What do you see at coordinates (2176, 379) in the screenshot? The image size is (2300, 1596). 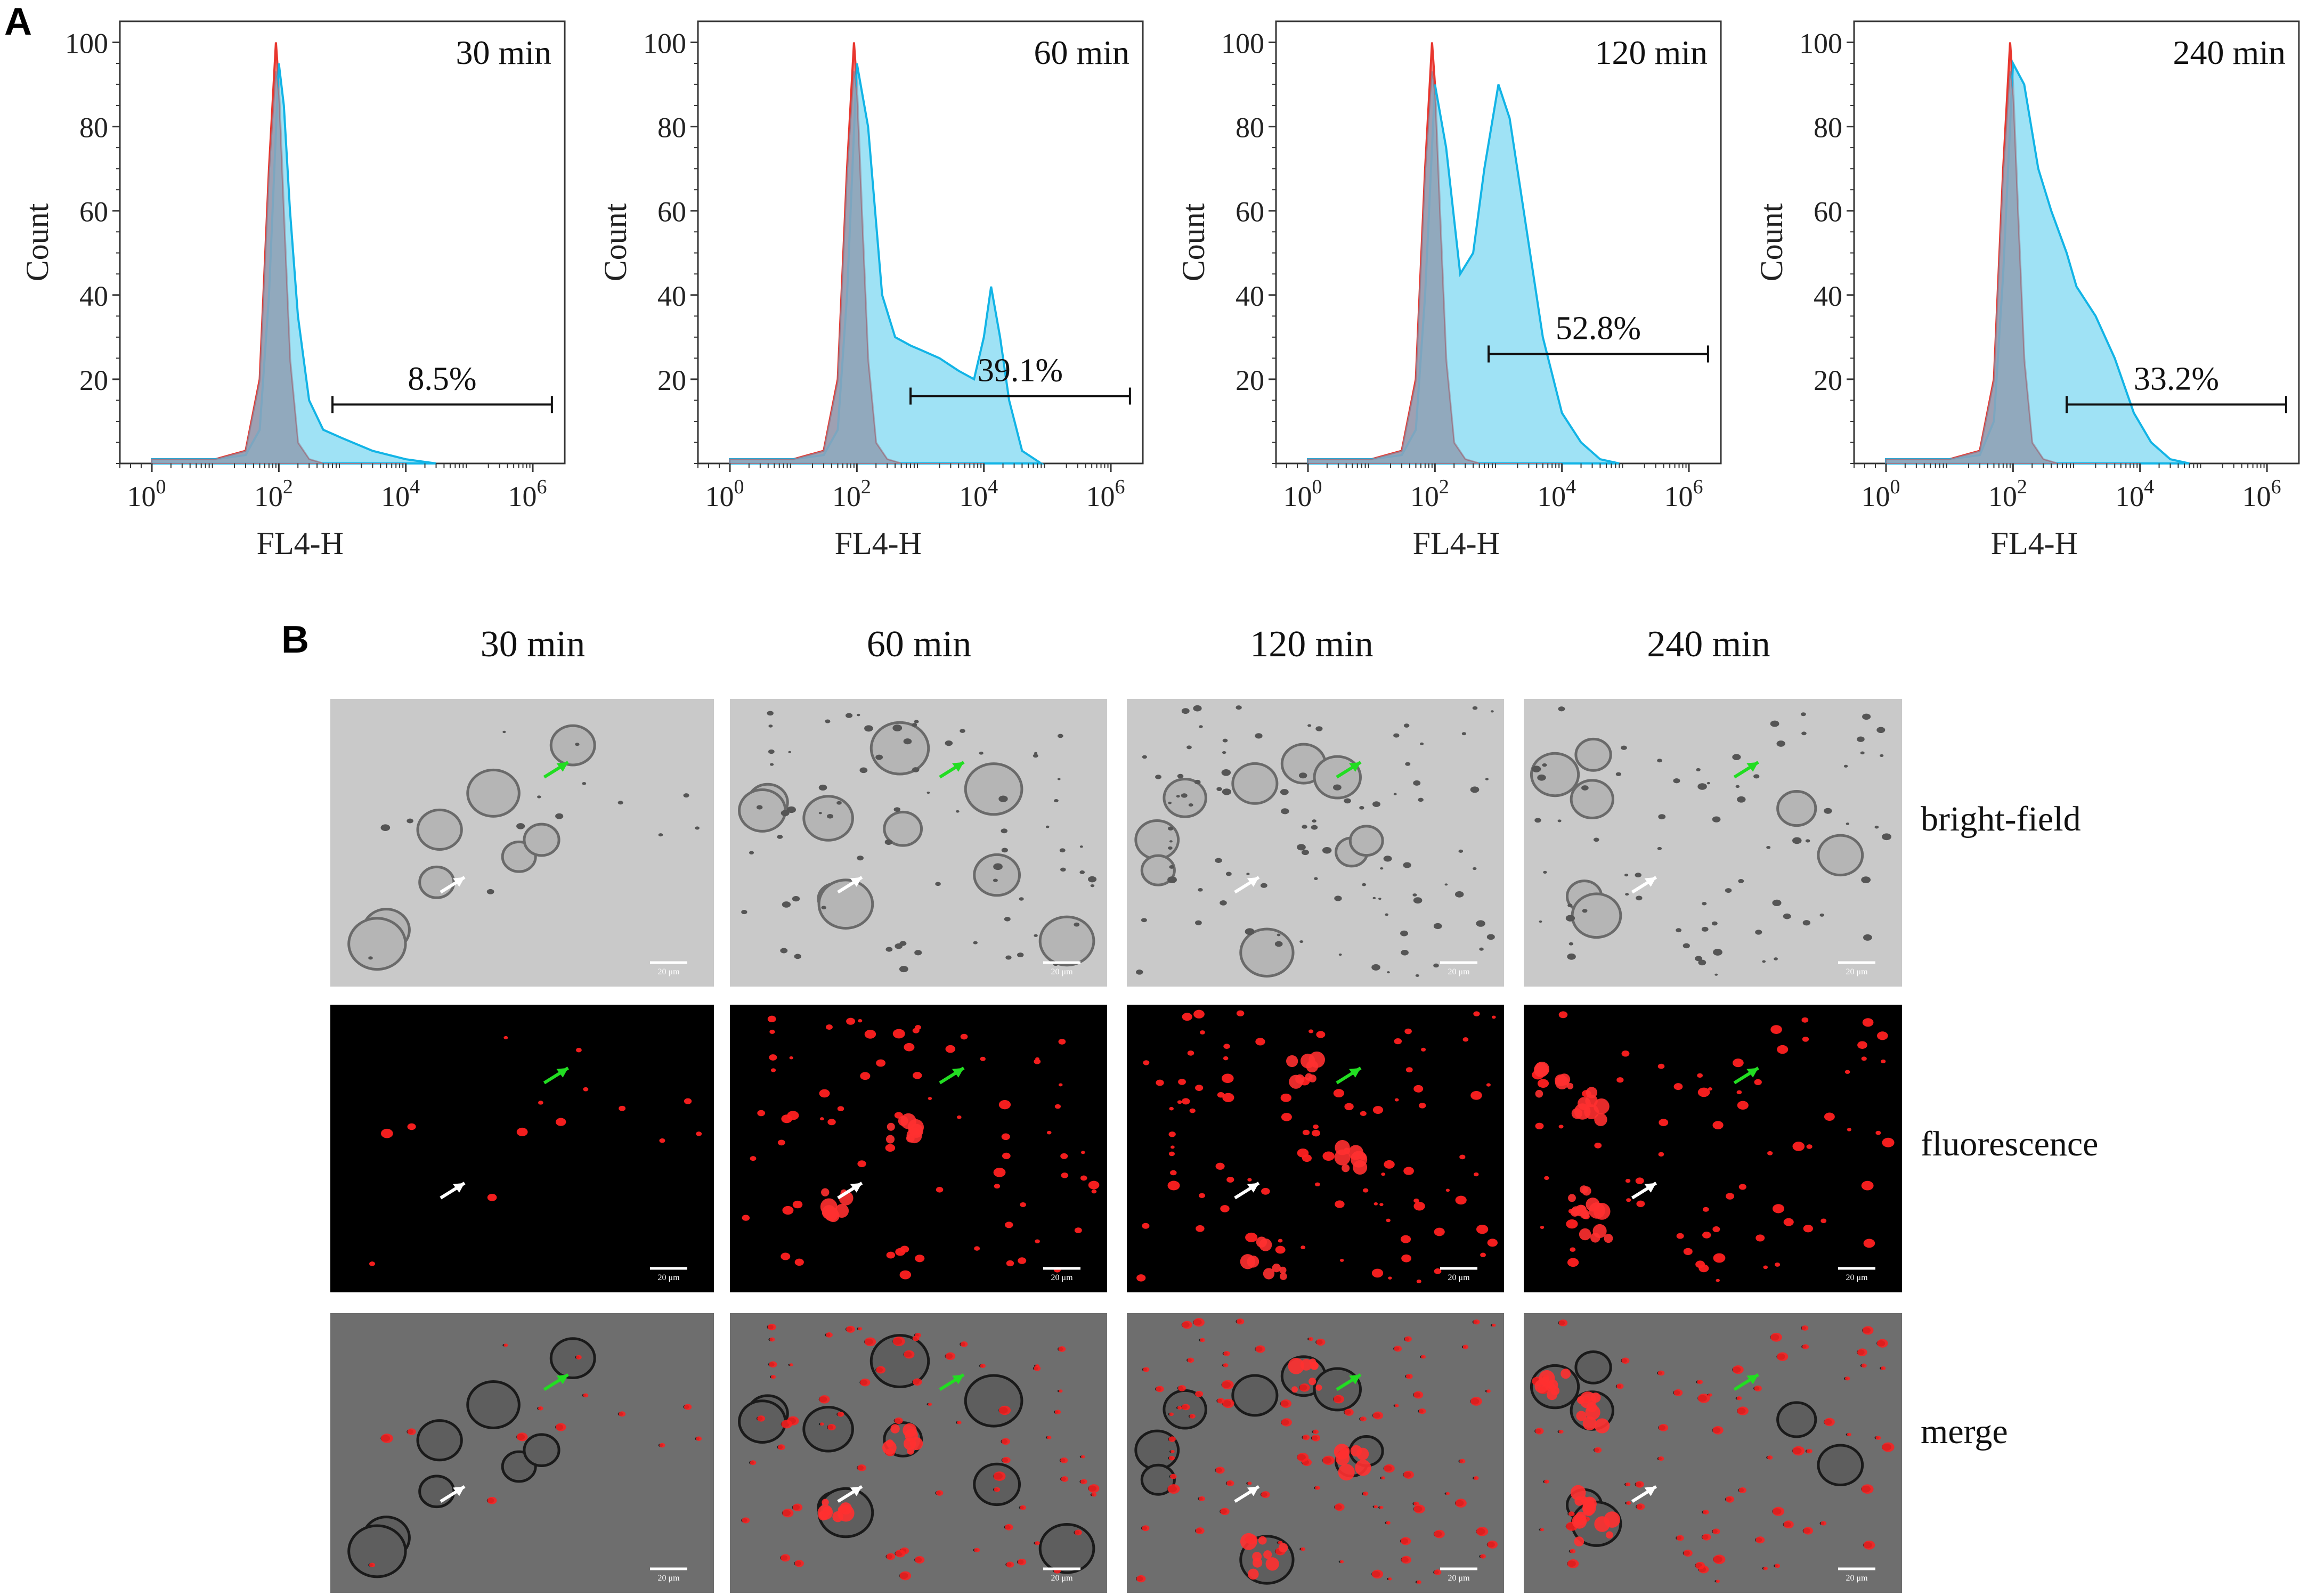 I see `gate-percent-label: 33.2%` at bounding box center [2176, 379].